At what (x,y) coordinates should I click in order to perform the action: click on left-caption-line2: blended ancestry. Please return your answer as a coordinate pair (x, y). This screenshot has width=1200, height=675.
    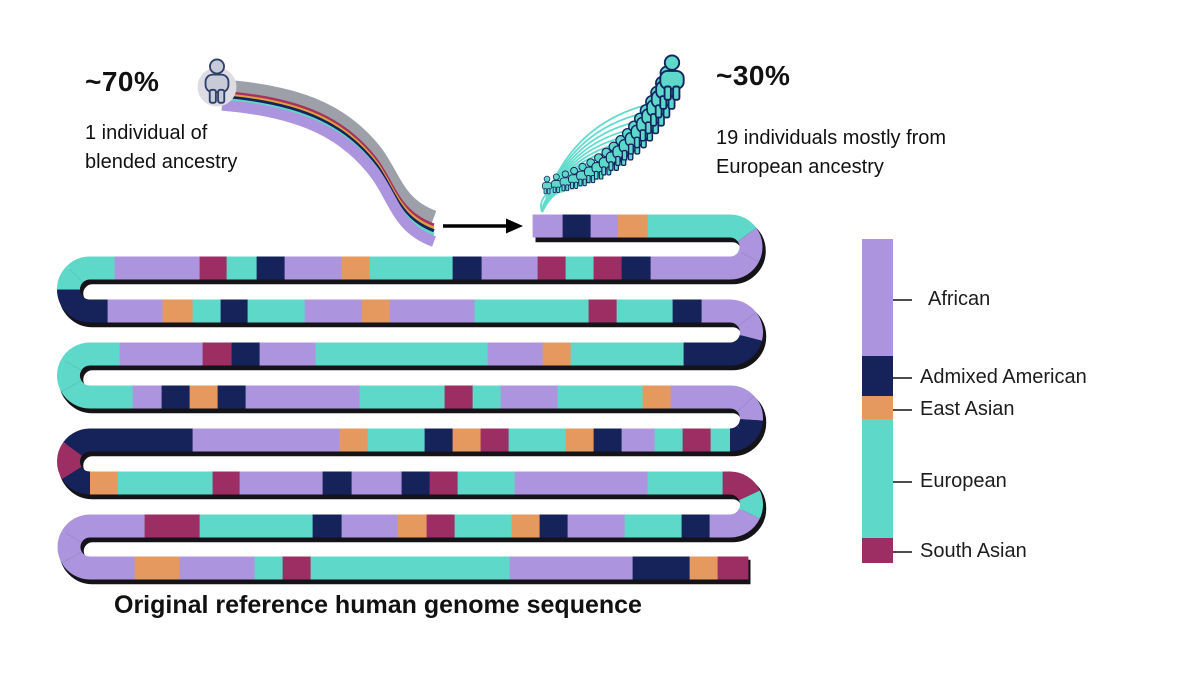
    Looking at the image, I should click on (161, 162).